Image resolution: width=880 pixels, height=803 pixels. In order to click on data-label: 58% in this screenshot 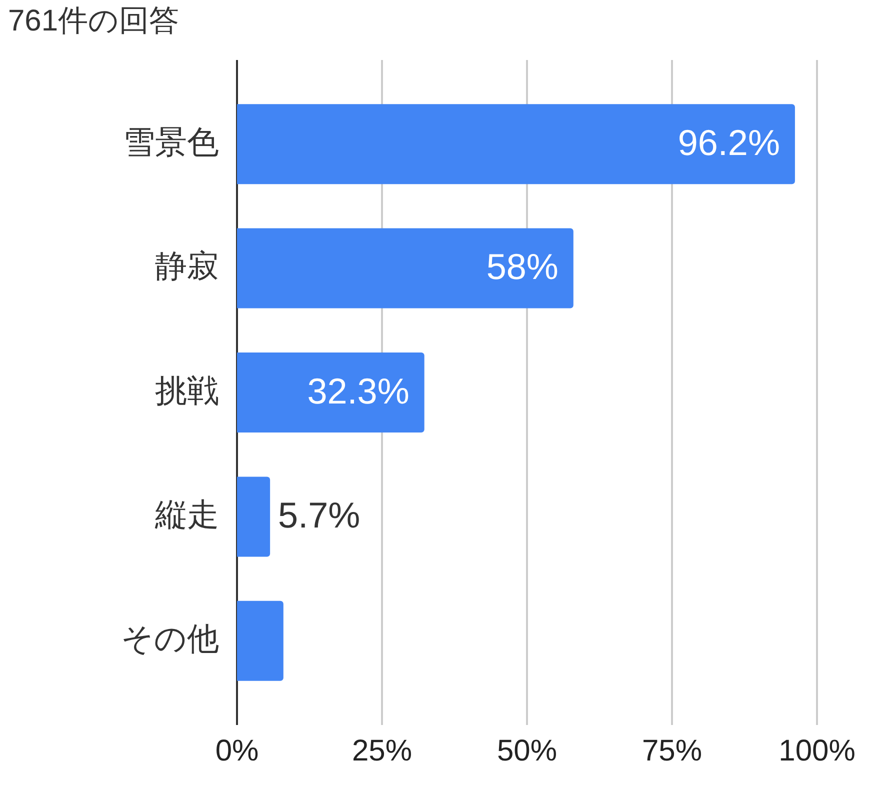, I will do `click(522, 267)`.